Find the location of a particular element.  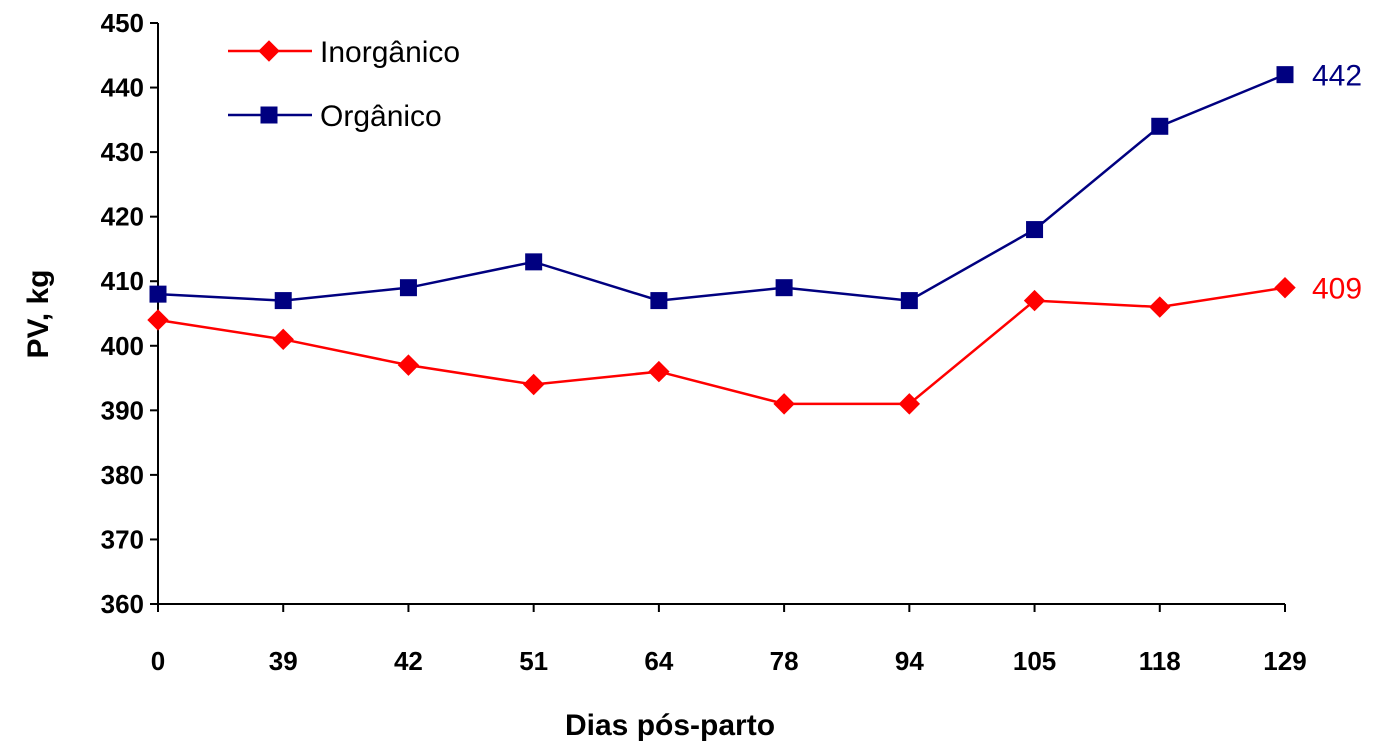

y-tick-label: 380 is located at coordinates (122, 475).